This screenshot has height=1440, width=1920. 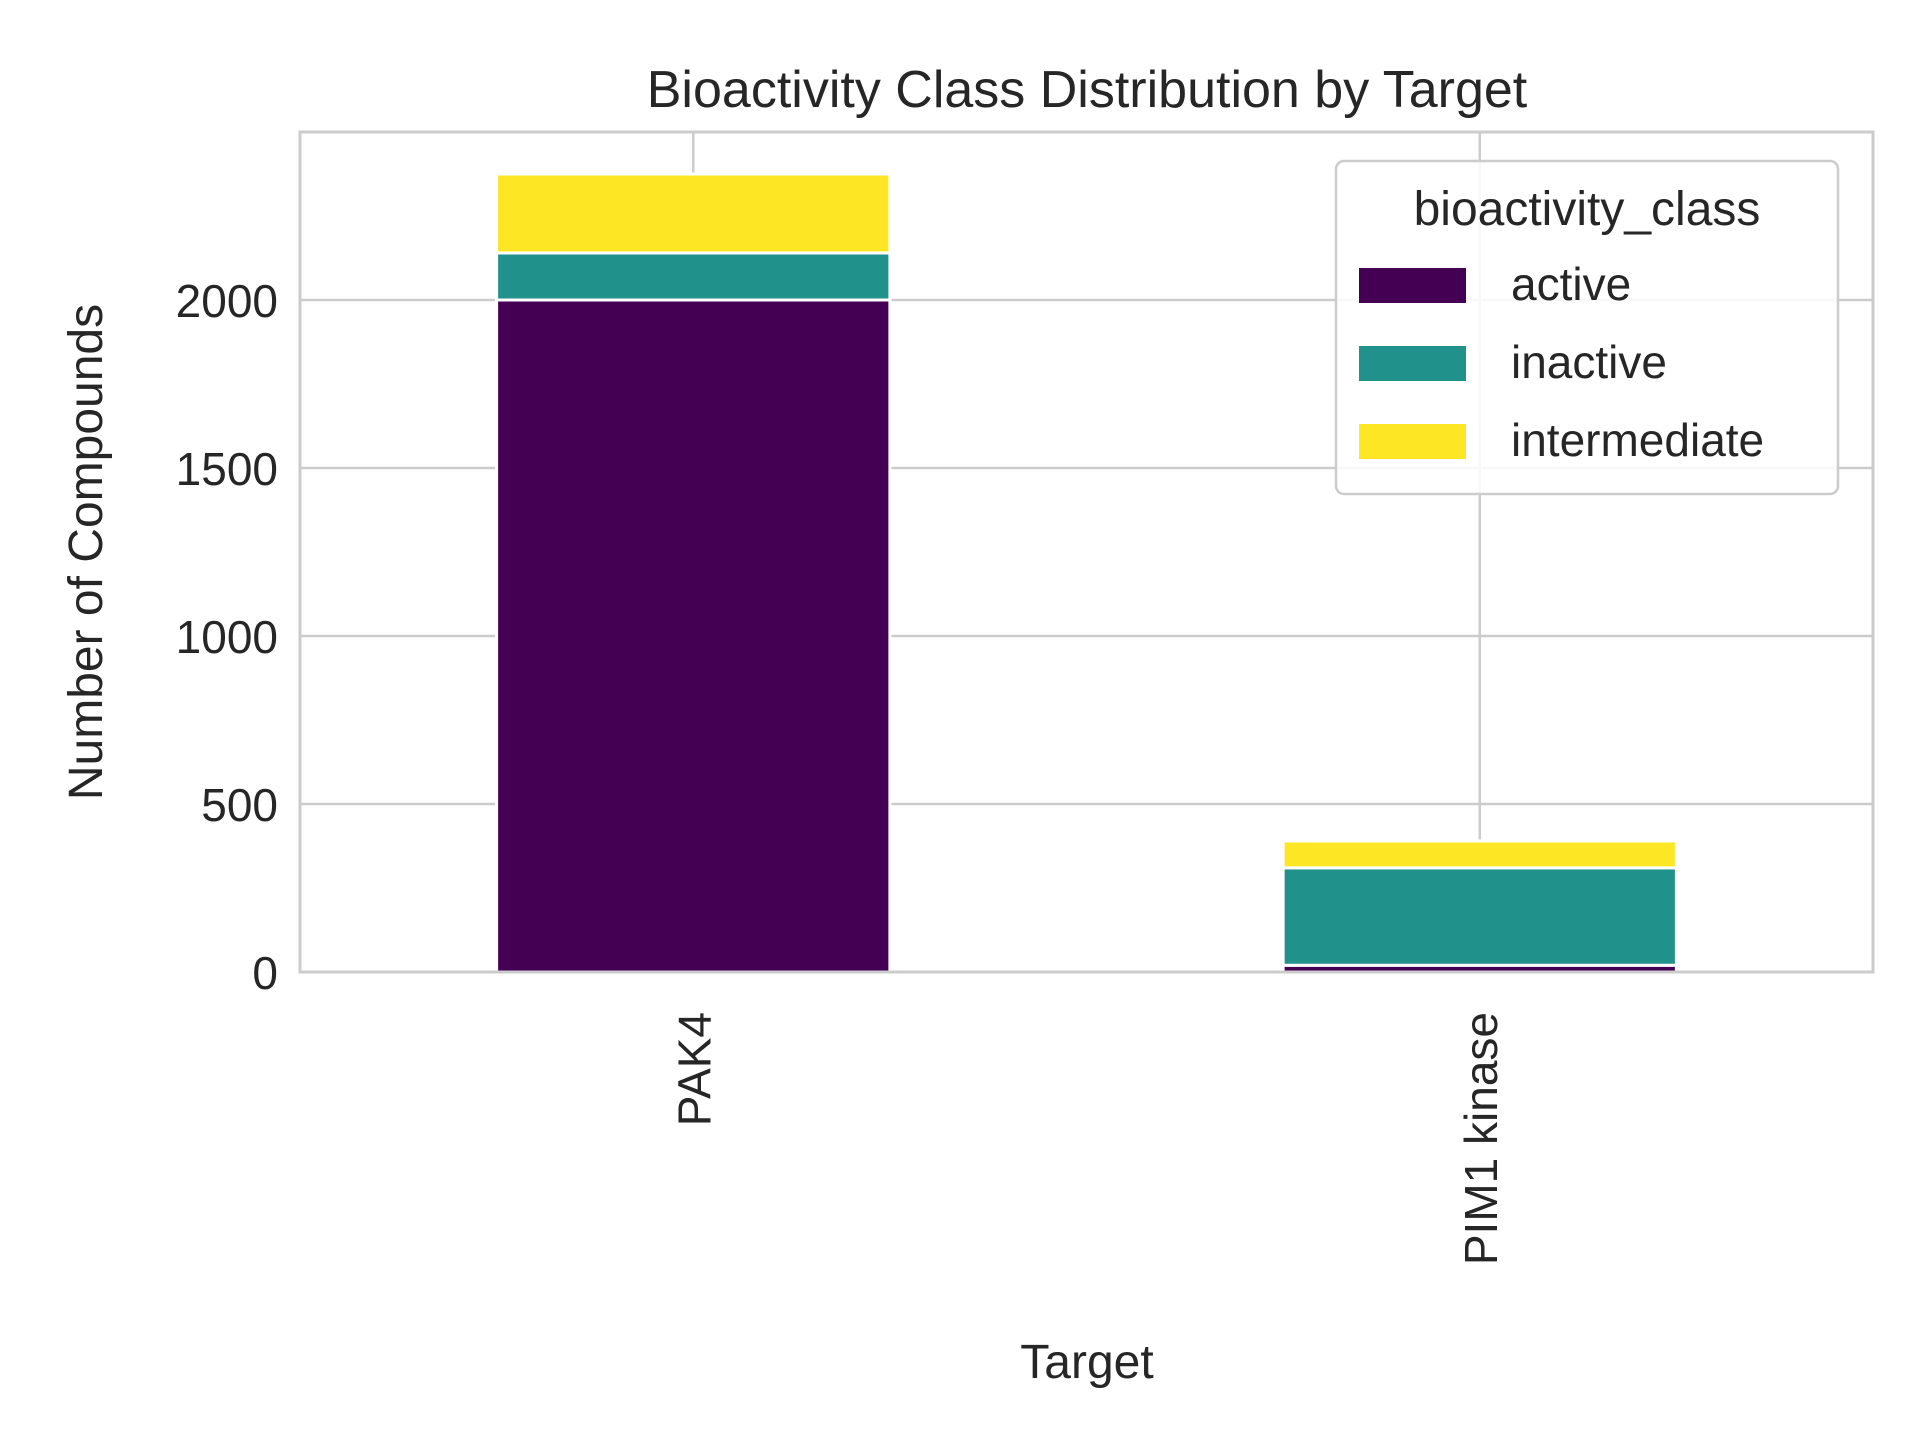 I want to click on chart-title: Bioactivity Class Distribution by Target, so click(x=1087, y=90).